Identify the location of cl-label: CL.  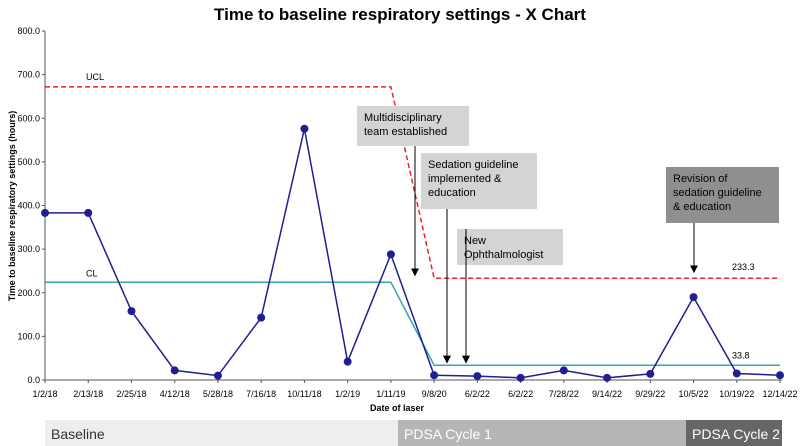
(92, 273).